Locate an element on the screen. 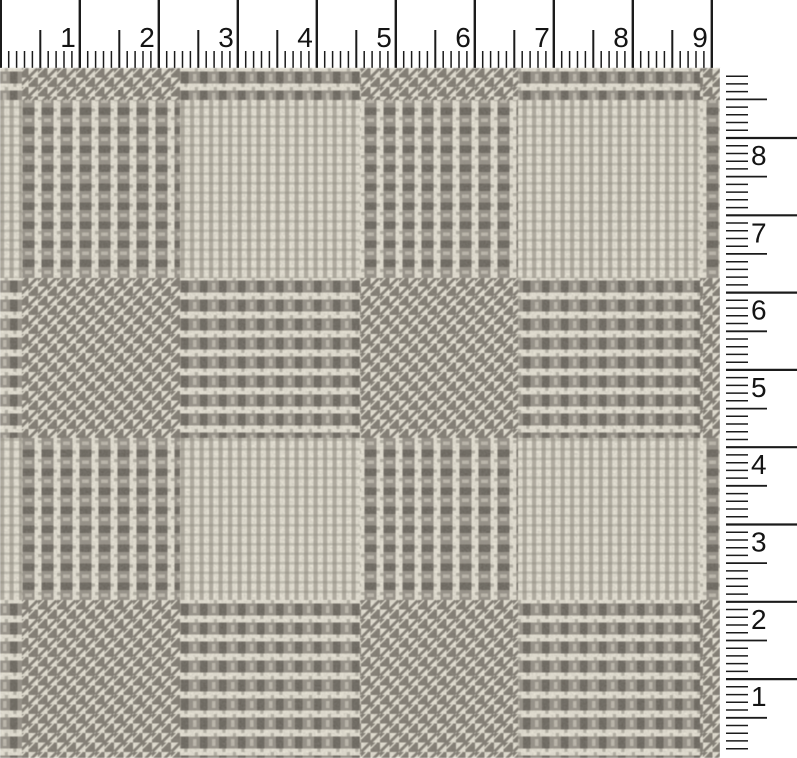 The image size is (797, 758). right-ruler-numbers: 1 2 3 4 5 6 7 8 is located at coordinates (759, 426).